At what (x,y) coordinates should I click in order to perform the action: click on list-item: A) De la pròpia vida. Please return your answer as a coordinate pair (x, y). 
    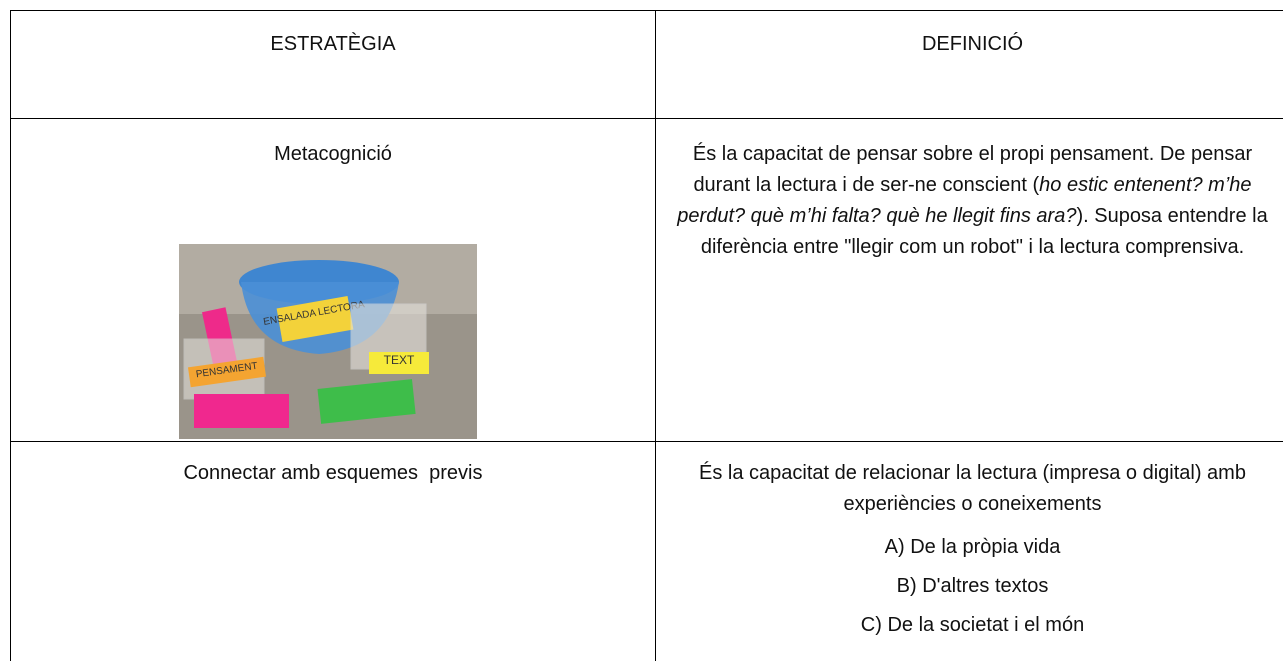
    Looking at the image, I should click on (972, 547).